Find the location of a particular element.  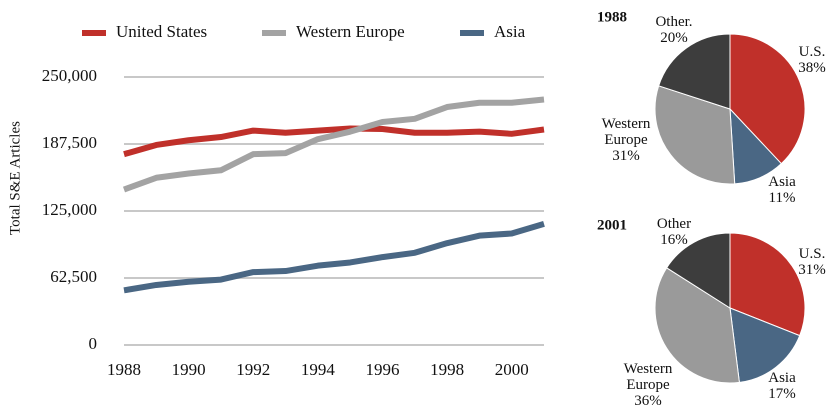

y-tick-label: 125,000 is located at coordinates (69, 209).